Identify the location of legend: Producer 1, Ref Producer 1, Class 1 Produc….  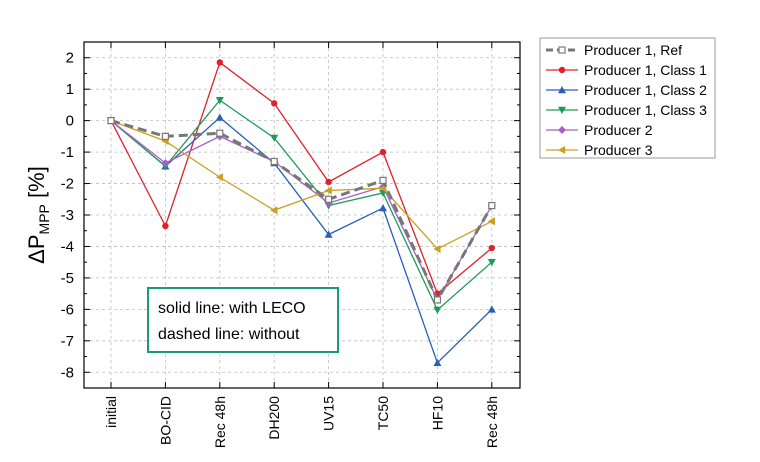
(627, 98).